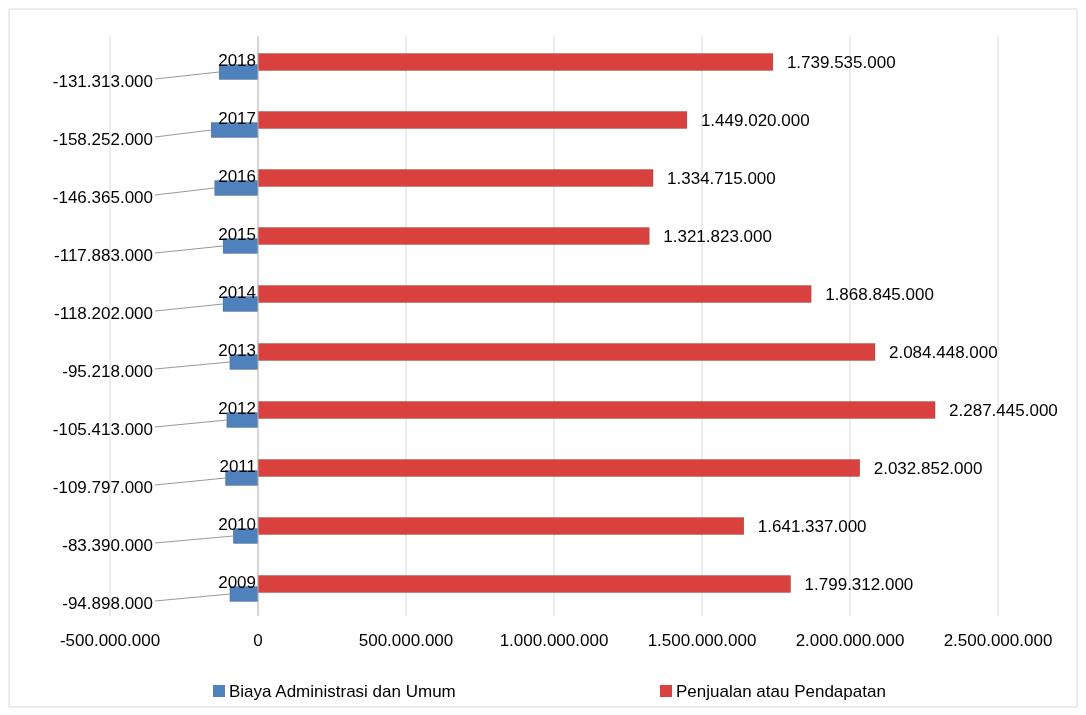 The width and height of the screenshot is (1086, 715). I want to click on x-tick-label: 500.000.000, so click(406, 640).